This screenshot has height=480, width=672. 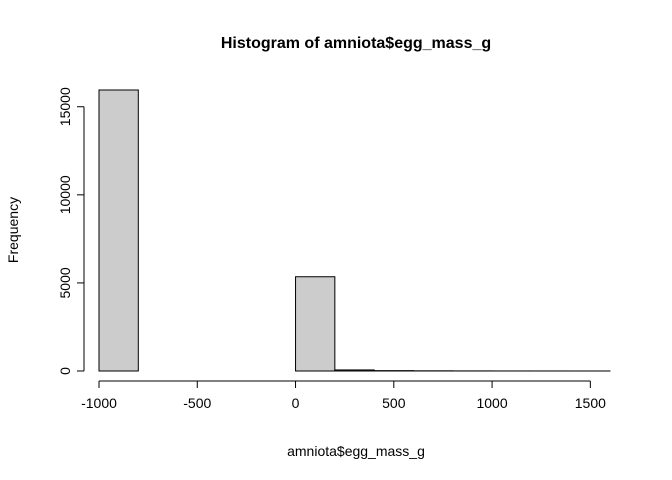 I want to click on x-tick-label-2: 0, so click(x=296, y=403).